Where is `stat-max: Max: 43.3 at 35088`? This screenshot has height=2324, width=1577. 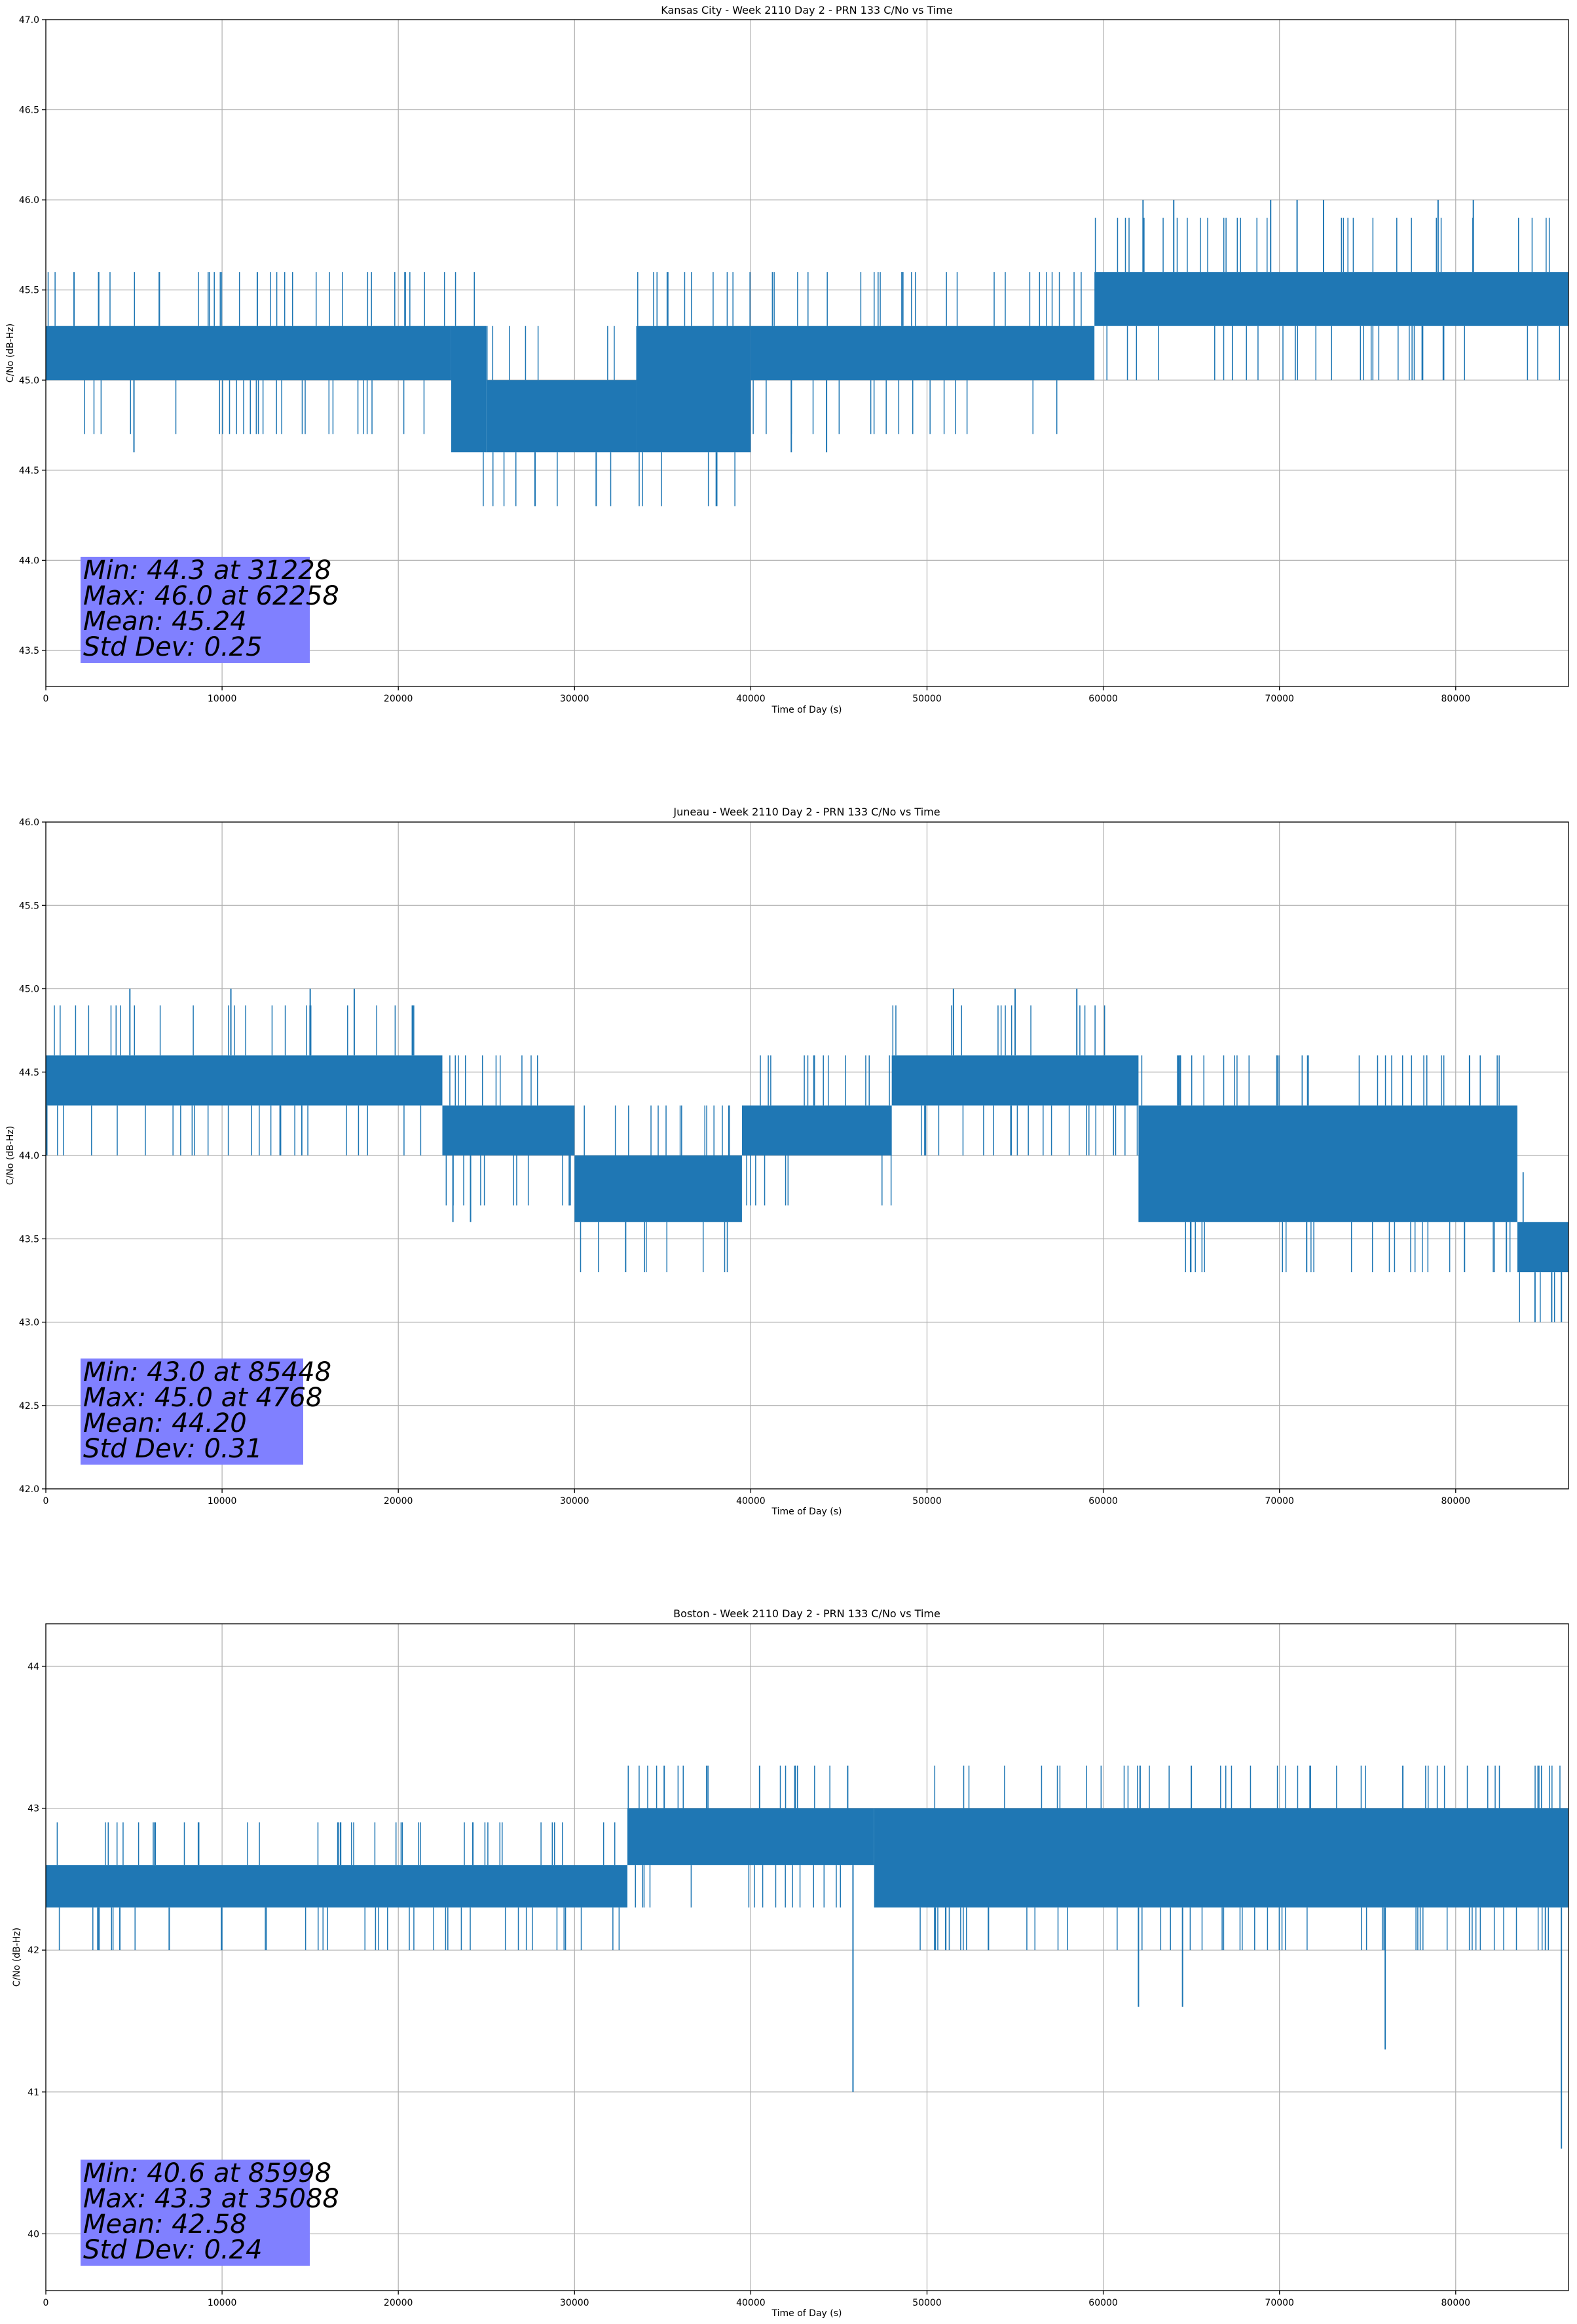 stat-max: Max: 43.3 at 35088 is located at coordinates (211, 2199).